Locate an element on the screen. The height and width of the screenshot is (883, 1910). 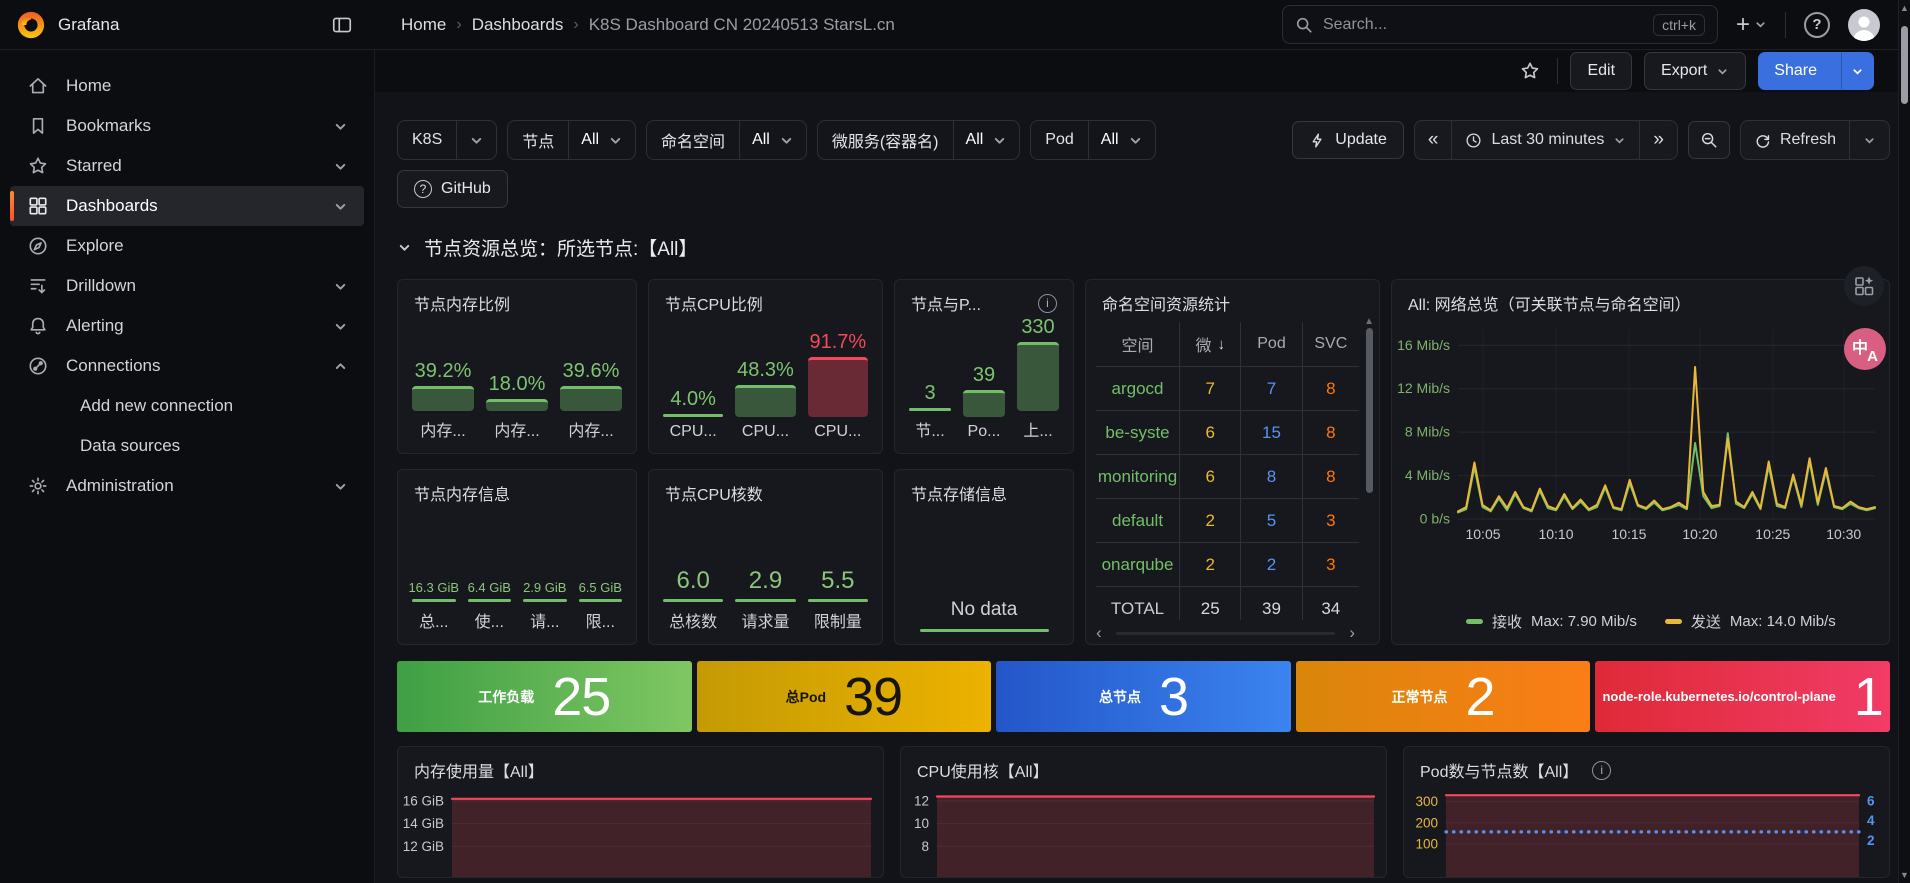
search-box: ctrl+k is located at coordinates (1499, 24).